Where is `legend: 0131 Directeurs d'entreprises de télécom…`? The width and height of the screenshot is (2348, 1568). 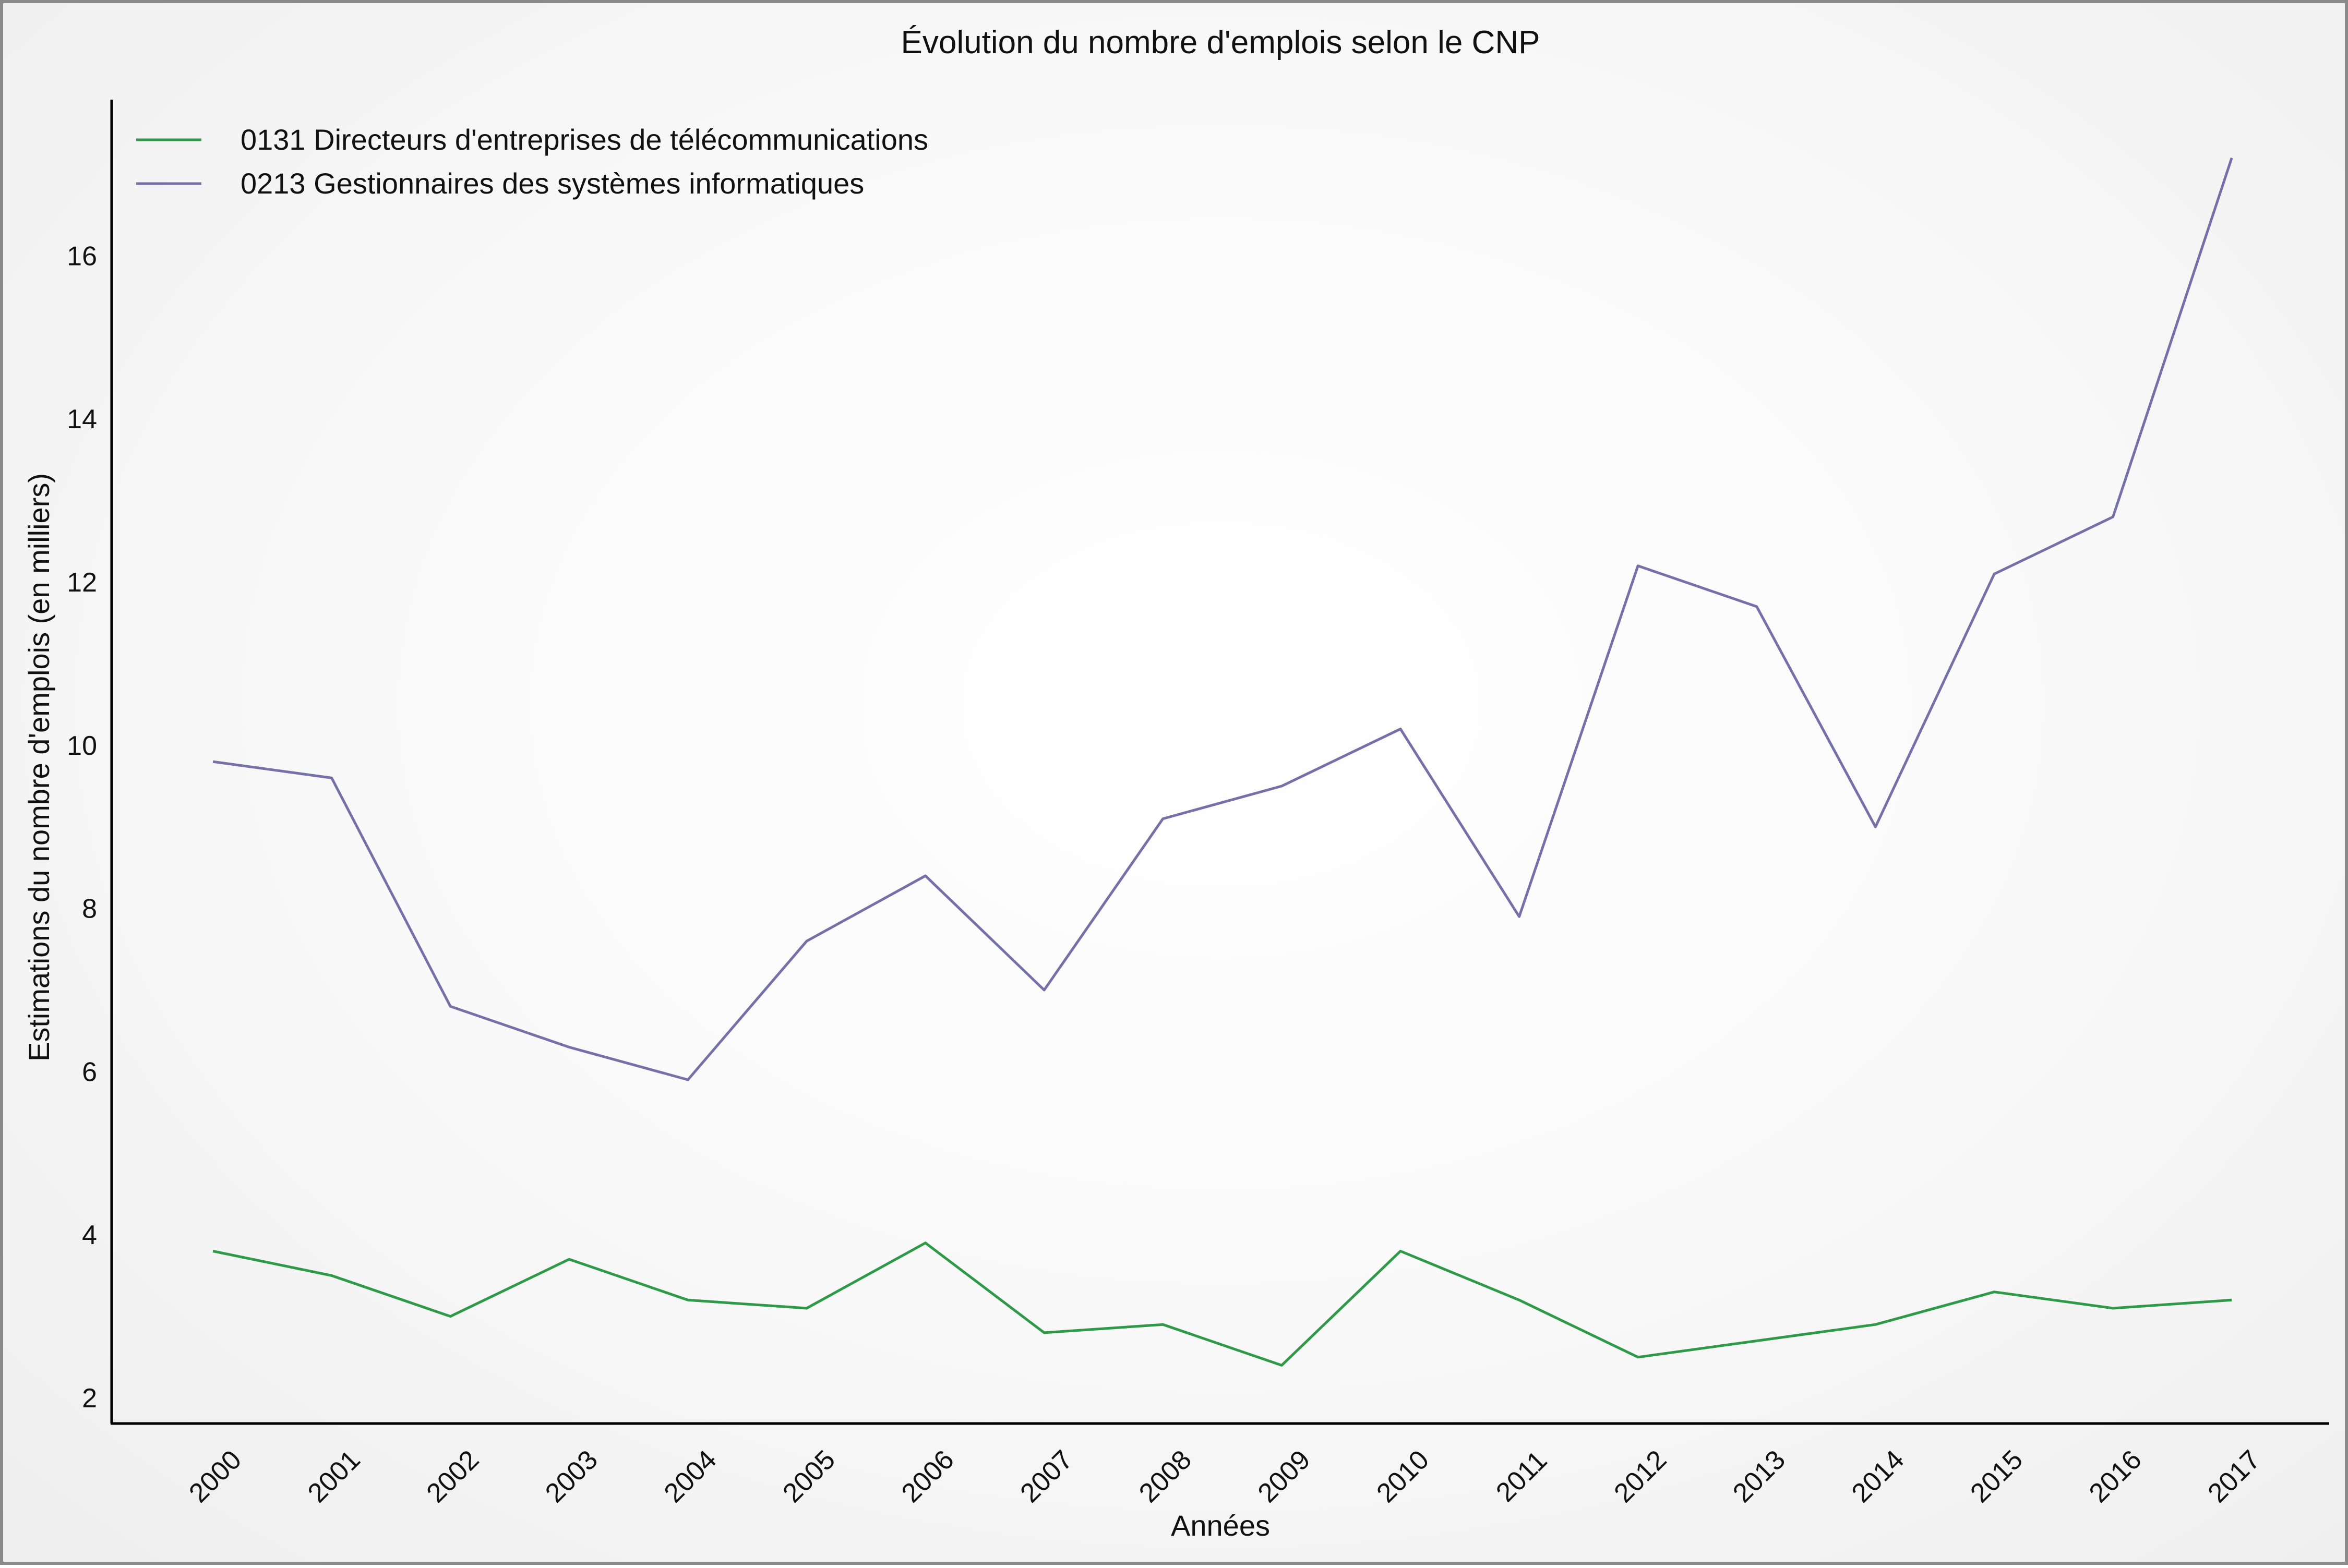
legend: 0131 Directeurs d'entreprises de télécom… is located at coordinates (532, 161).